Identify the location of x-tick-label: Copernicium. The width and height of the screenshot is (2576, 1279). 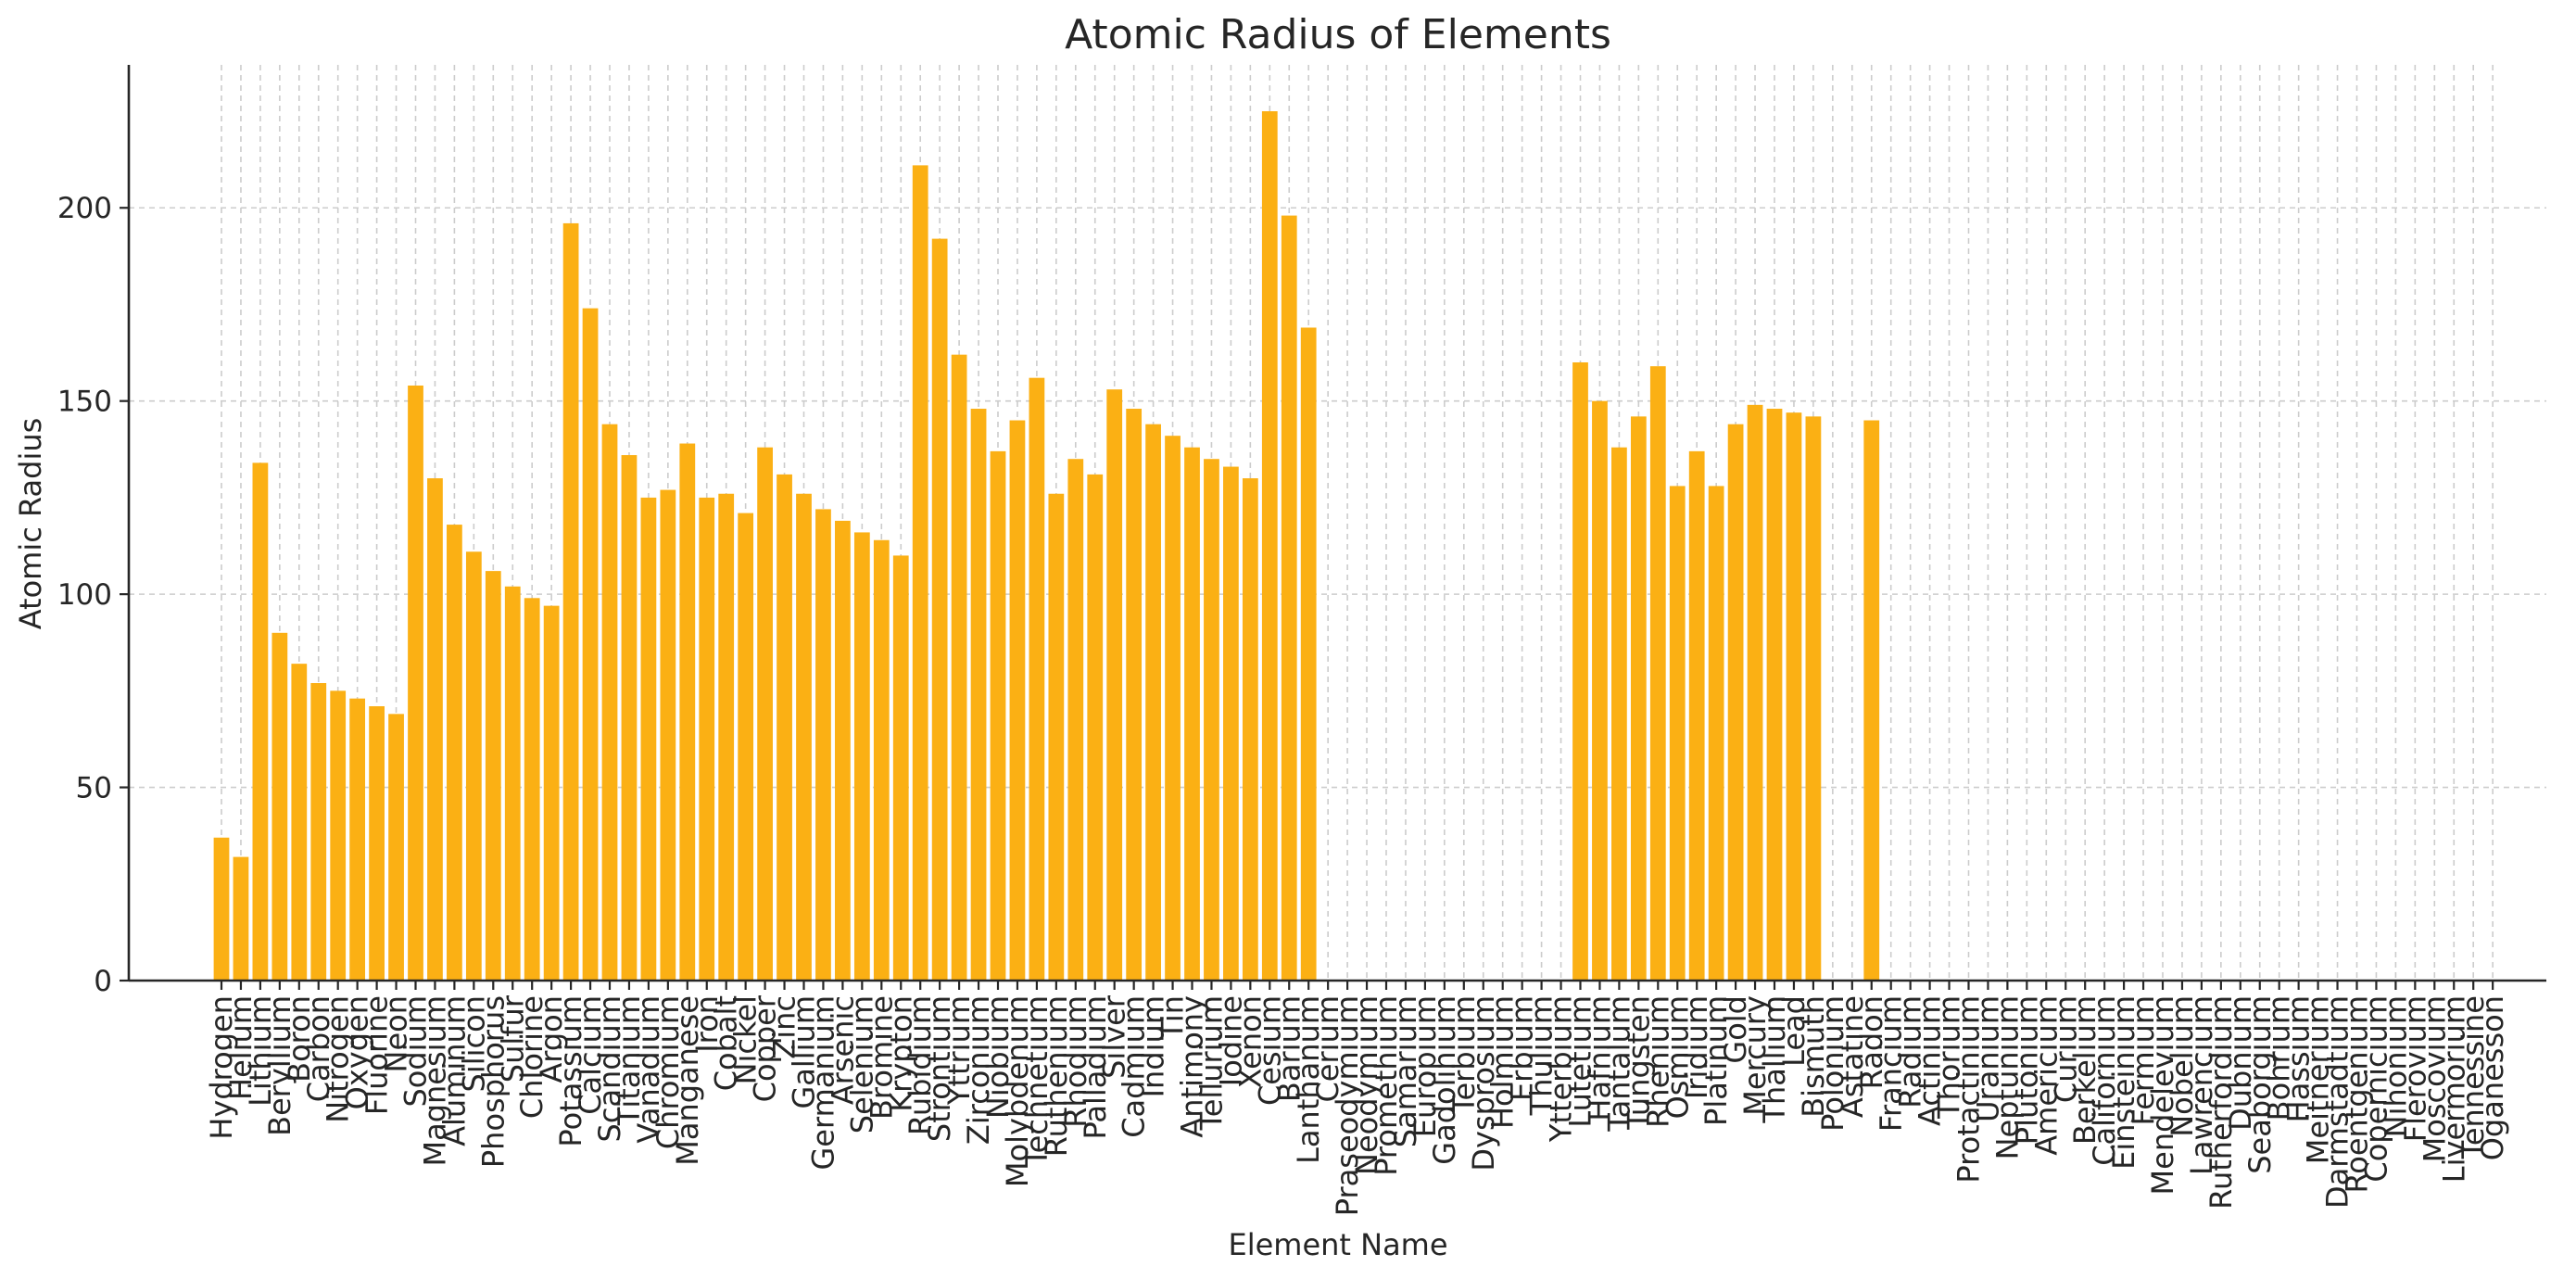
(2376, 1089).